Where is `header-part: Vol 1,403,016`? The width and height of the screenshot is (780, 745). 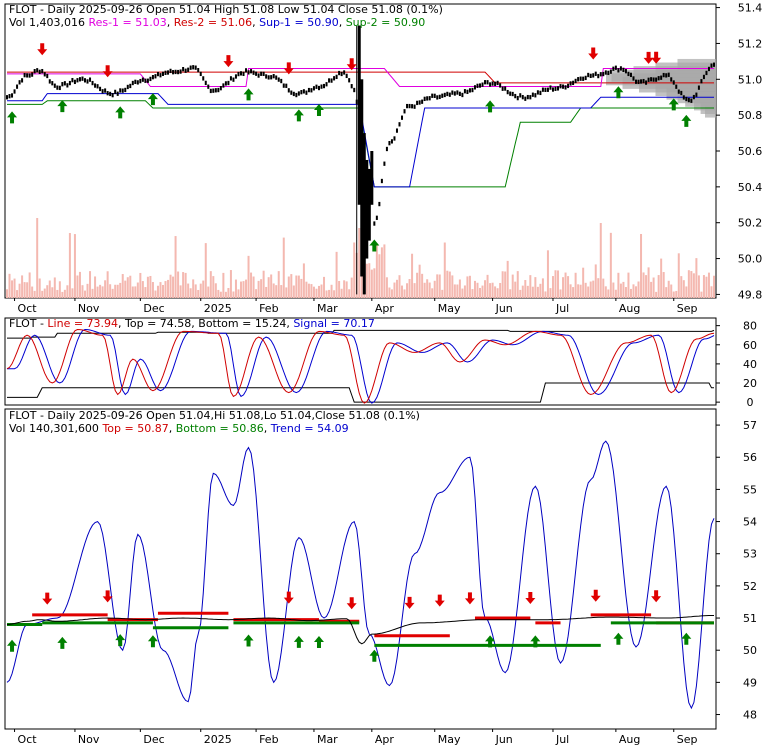 header-part: Vol 1,403,016 is located at coordinates (48, 22).